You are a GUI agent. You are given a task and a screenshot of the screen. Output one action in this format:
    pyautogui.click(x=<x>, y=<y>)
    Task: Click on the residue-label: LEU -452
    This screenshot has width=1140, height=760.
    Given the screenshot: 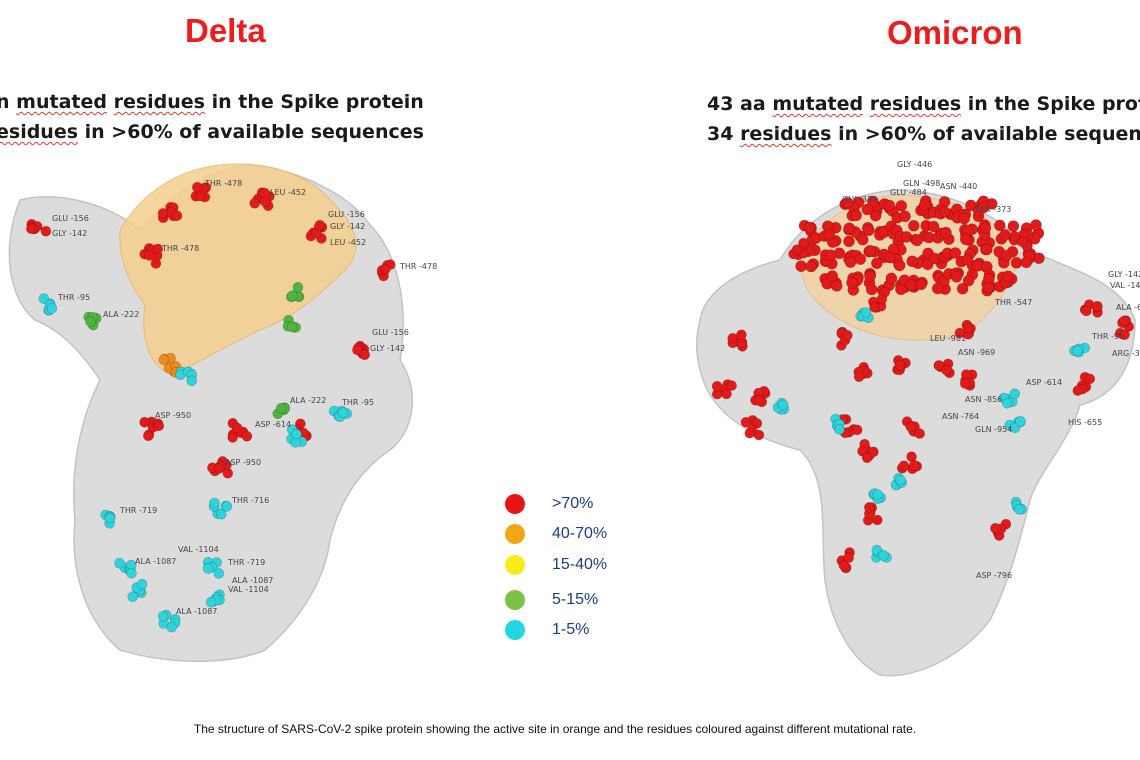 What is the action you would take?
    pyautogui.click(x=348, y=242)
    